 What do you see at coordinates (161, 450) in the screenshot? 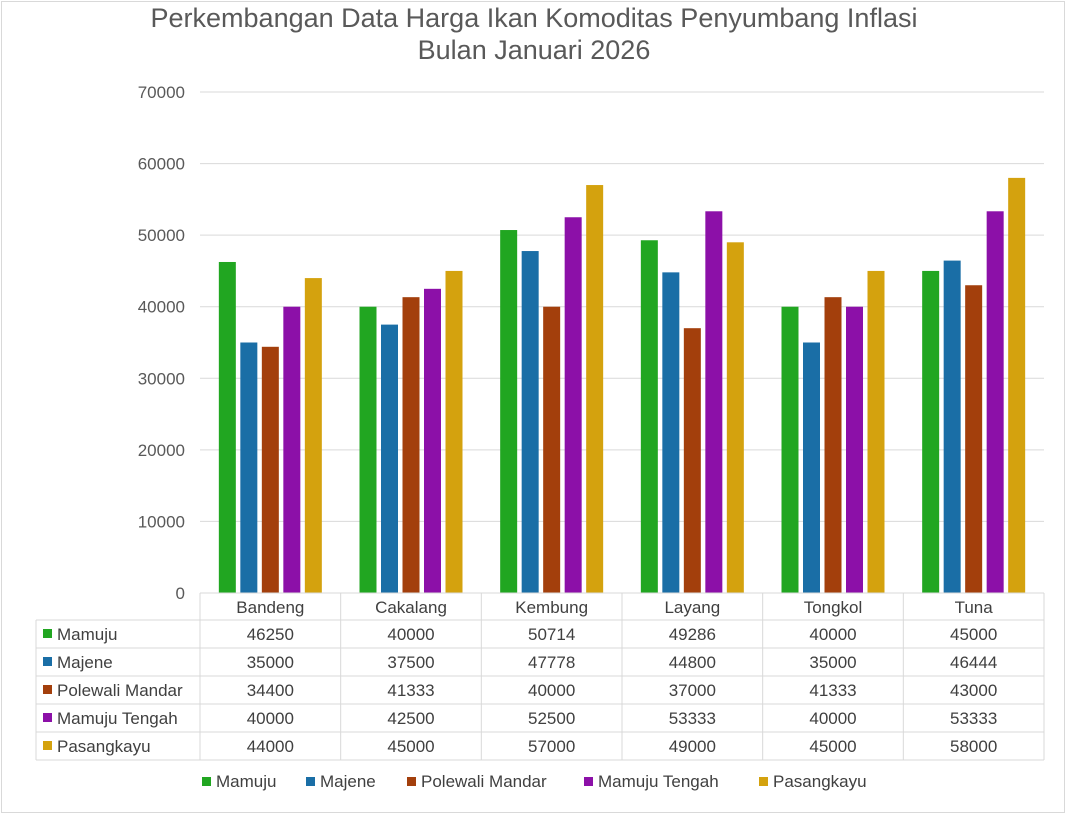
I see `y-tick-label: 20000` at bounding box center [161, 450].